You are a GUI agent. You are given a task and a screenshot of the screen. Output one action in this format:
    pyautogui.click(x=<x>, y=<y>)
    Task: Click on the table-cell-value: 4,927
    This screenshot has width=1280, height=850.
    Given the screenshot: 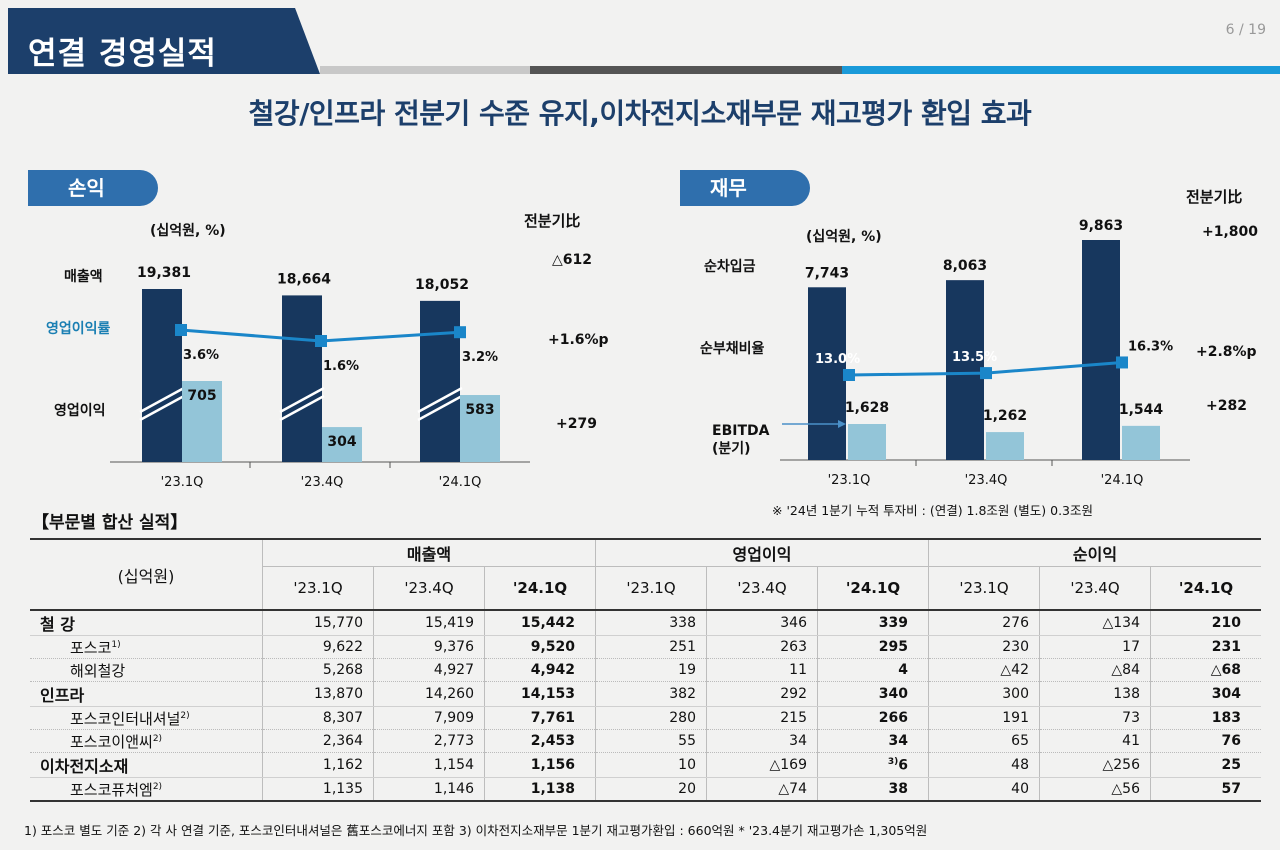 What is the action you would take?
    pyautogui.click(x=453, y=670)
    